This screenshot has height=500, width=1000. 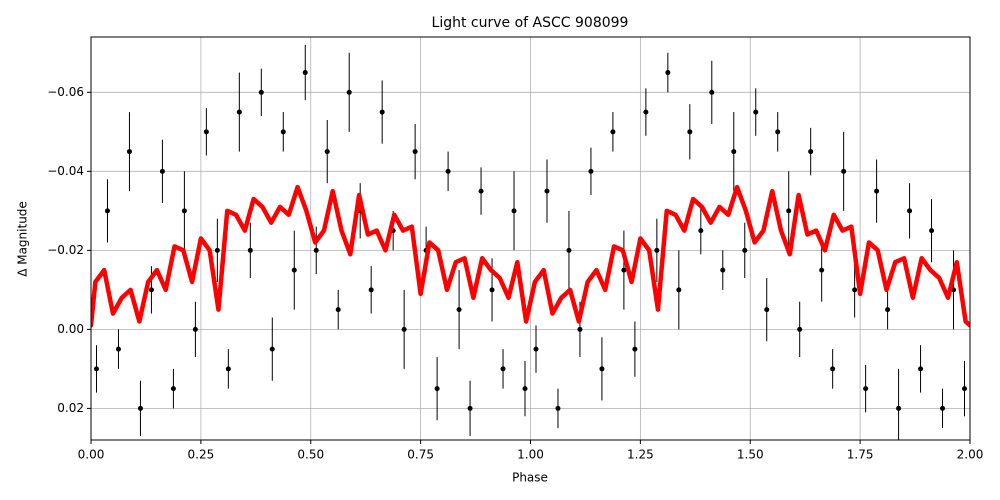 What do you see at coordinates (640, 455) in the screenshot?
I see `x-tick-label: 1.25` at bounding box center [640, 455].